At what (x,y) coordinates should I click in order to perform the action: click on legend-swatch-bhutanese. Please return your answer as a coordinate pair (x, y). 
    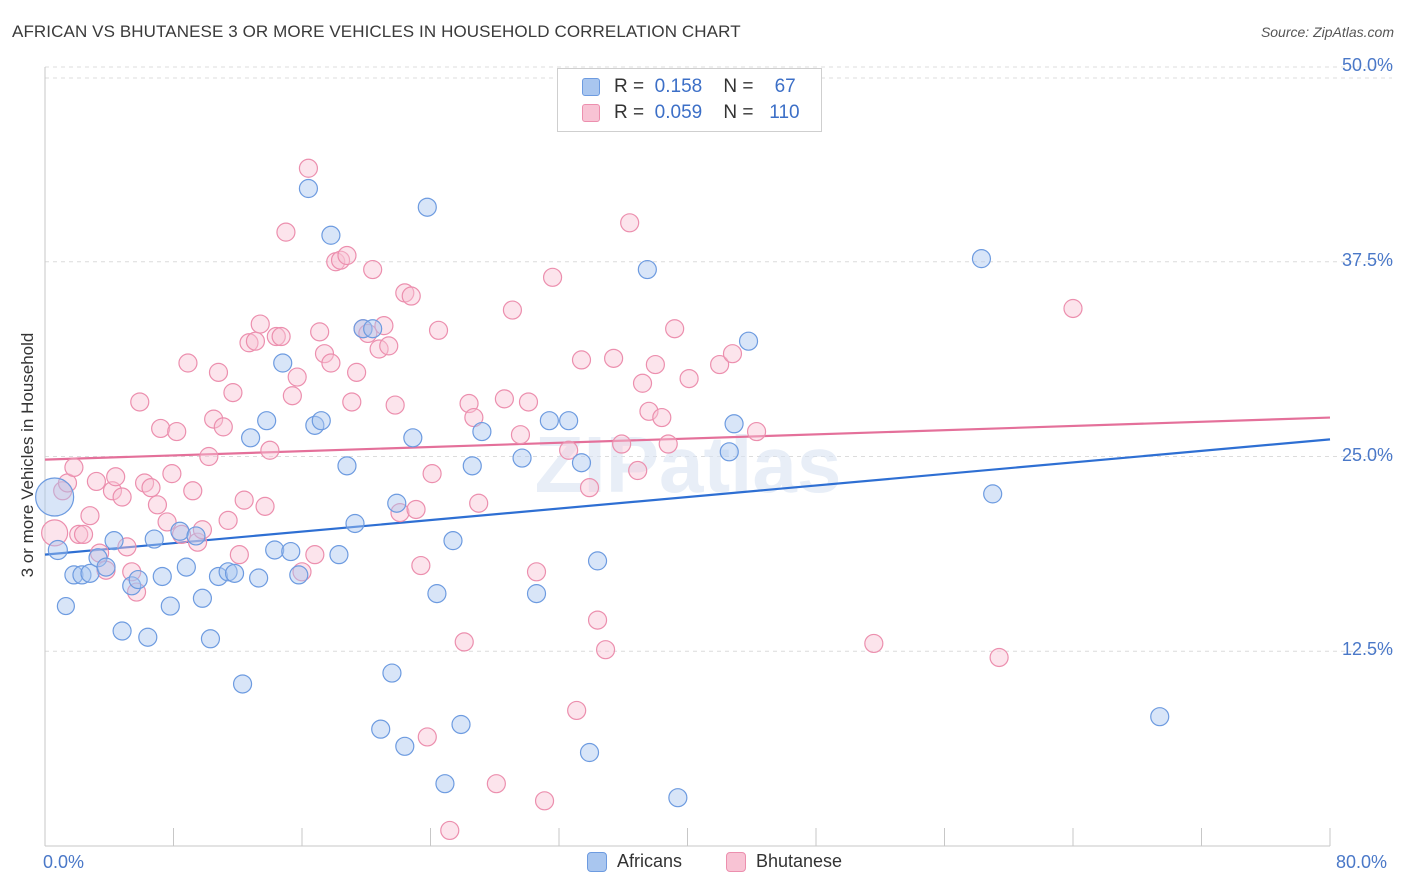
    Looking at the image, I should click on (591, 113).